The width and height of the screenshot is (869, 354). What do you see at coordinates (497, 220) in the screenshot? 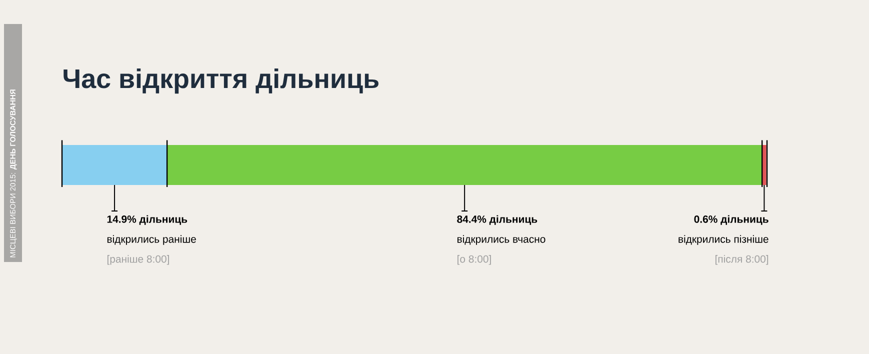
I see `data-label: 84.4% дільниць` at bounding box center [497, 220].